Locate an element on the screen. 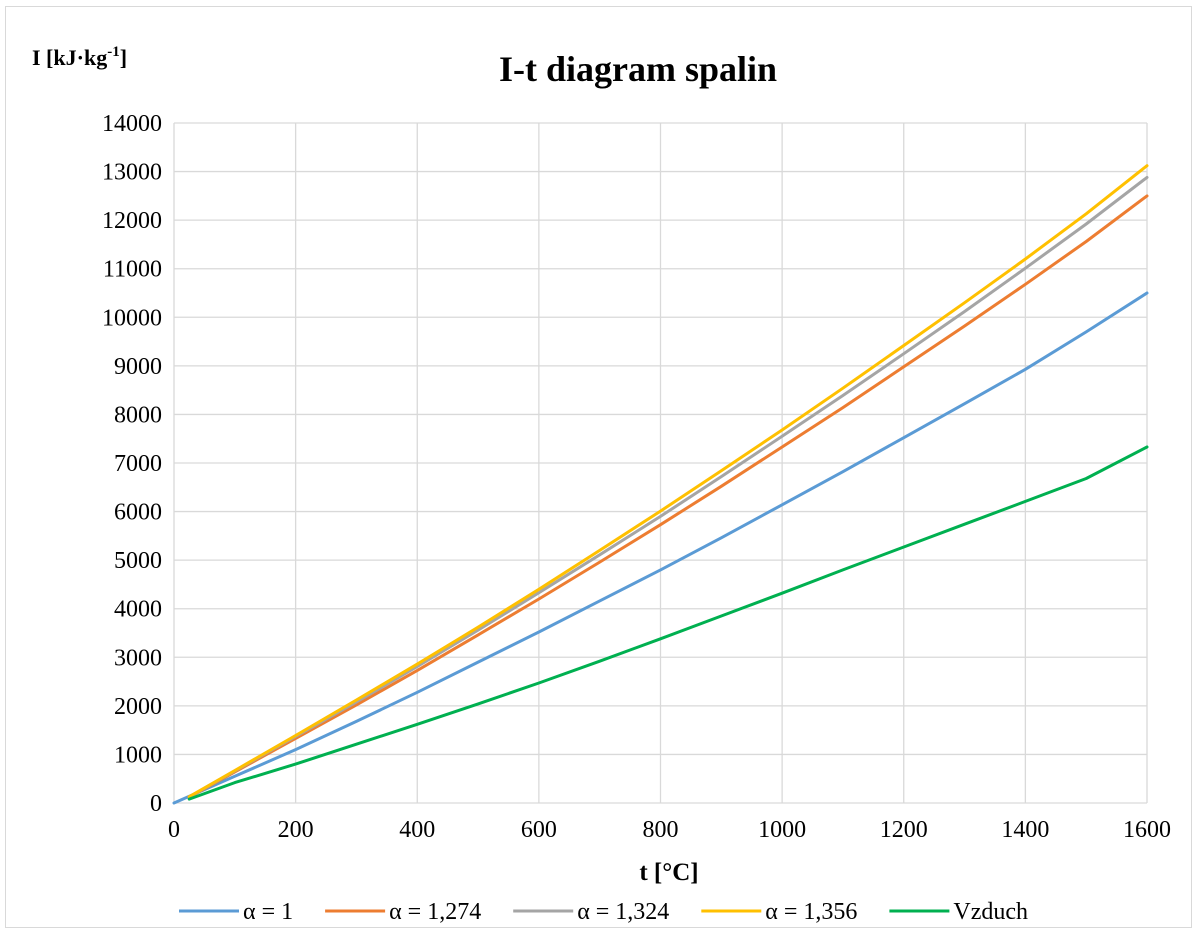  x-tick-label: 1600 is located at coordinates (1147, 830).